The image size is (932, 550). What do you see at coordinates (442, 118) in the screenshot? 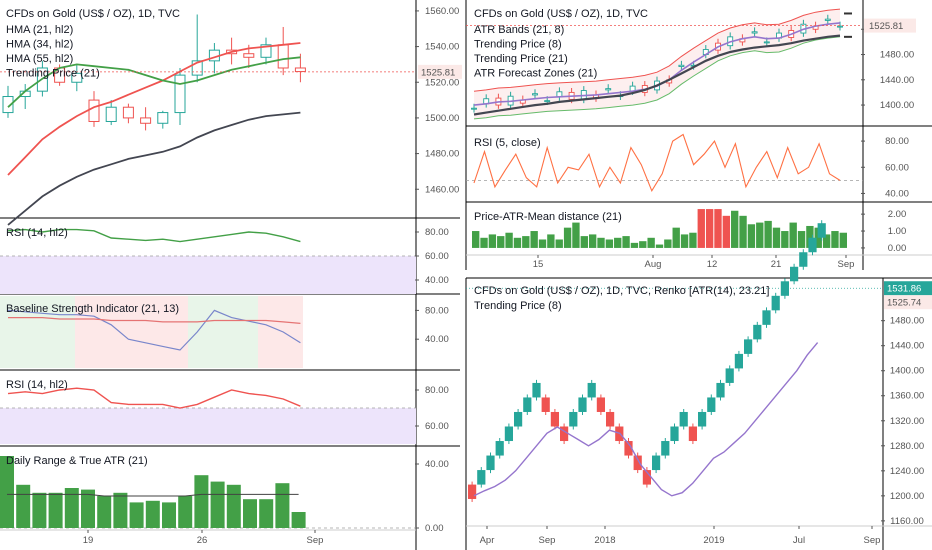
I see `y-tick-label: 1500.00` at bounding box center [442, 118].